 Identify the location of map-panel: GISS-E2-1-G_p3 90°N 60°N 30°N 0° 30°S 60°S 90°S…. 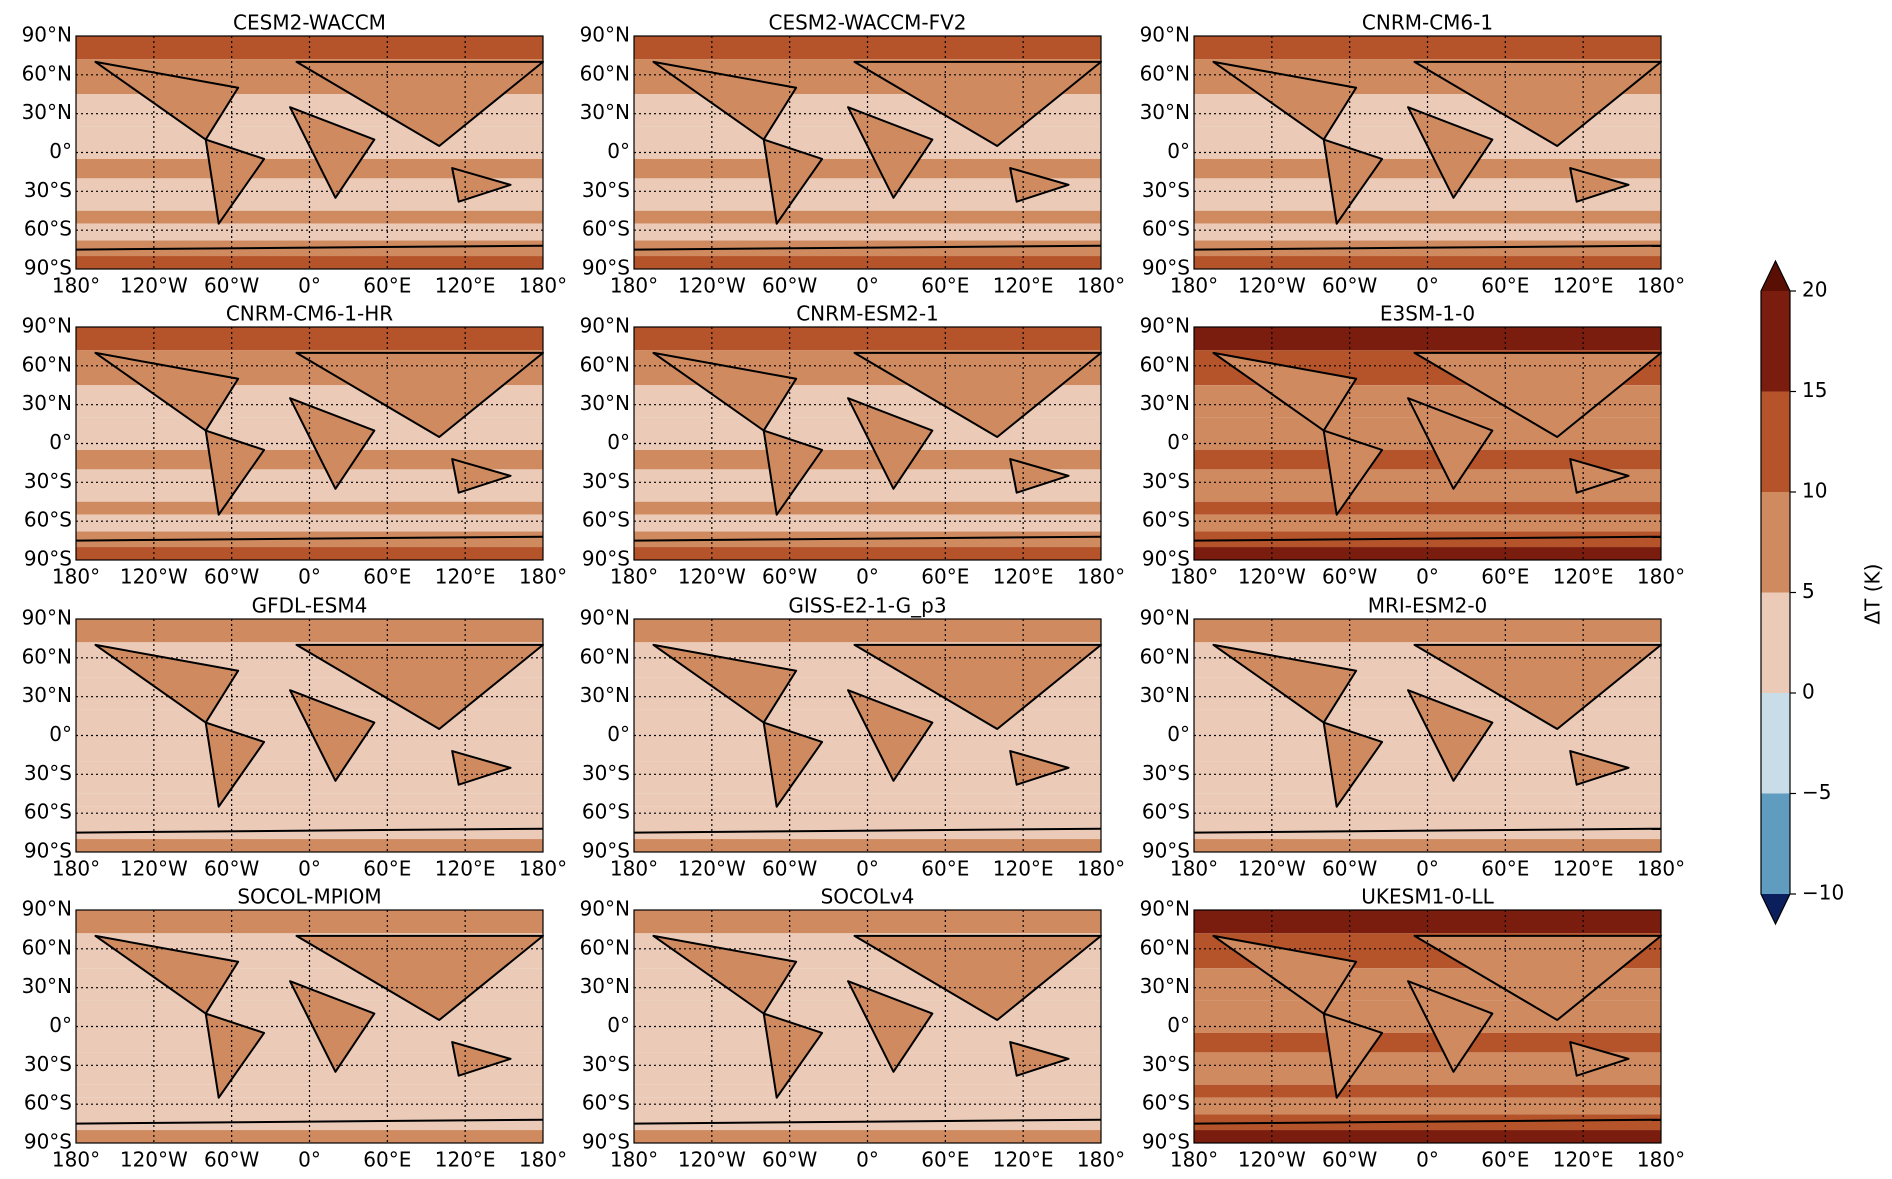
(853, 737).